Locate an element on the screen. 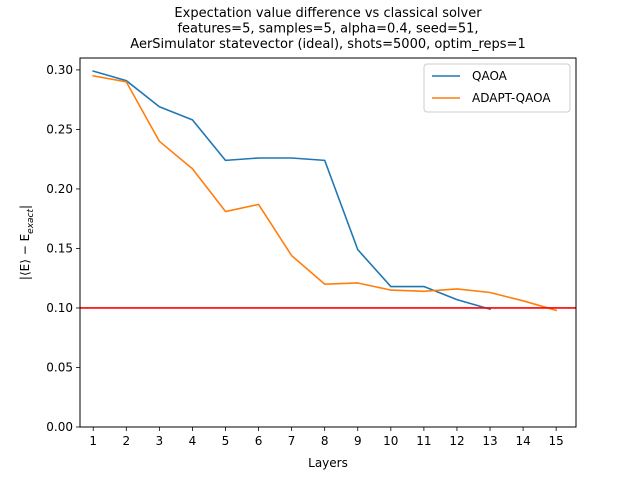 This screenshot has width=640, height=480. x-axis-label: Layers is located at coordinates (328, 463).